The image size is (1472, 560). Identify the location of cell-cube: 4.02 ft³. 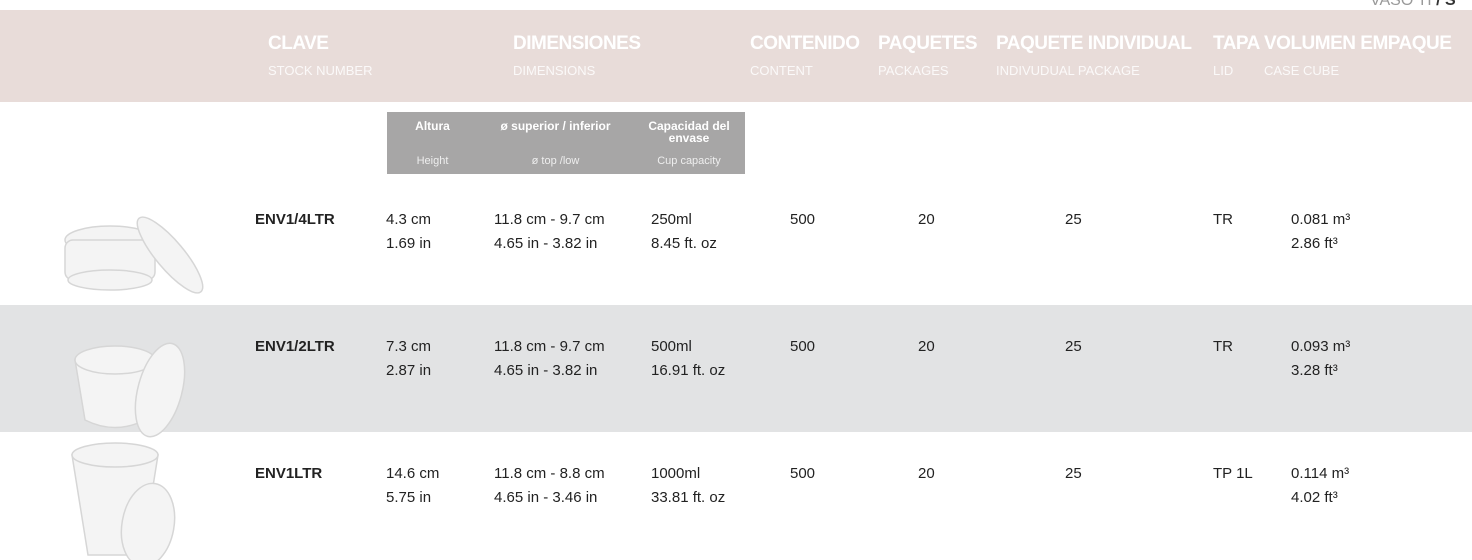
(1314, 497).